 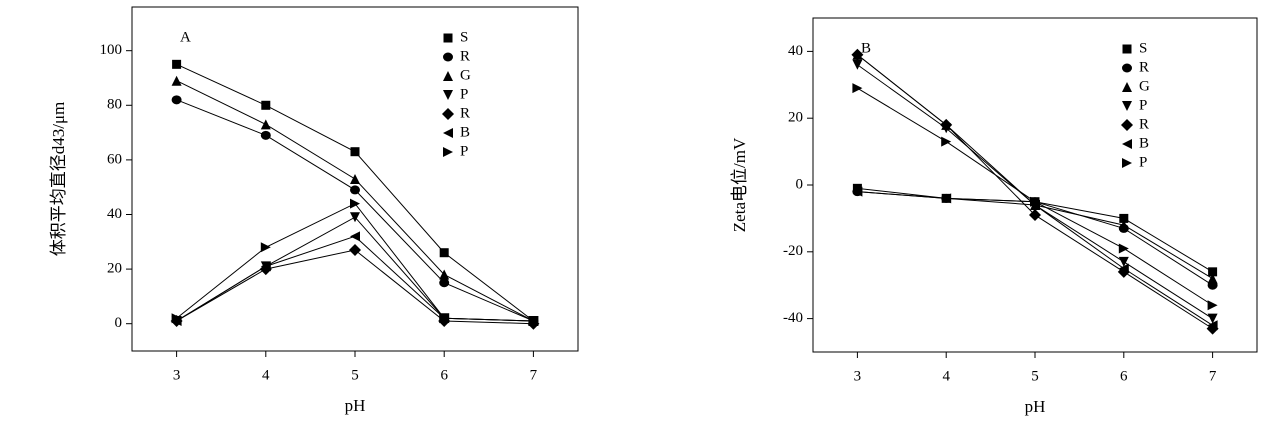 What do you see at coordinates (793, 318) in the screenshot?
I see `y-tick-label: -40` at bounding box center [793, 318].